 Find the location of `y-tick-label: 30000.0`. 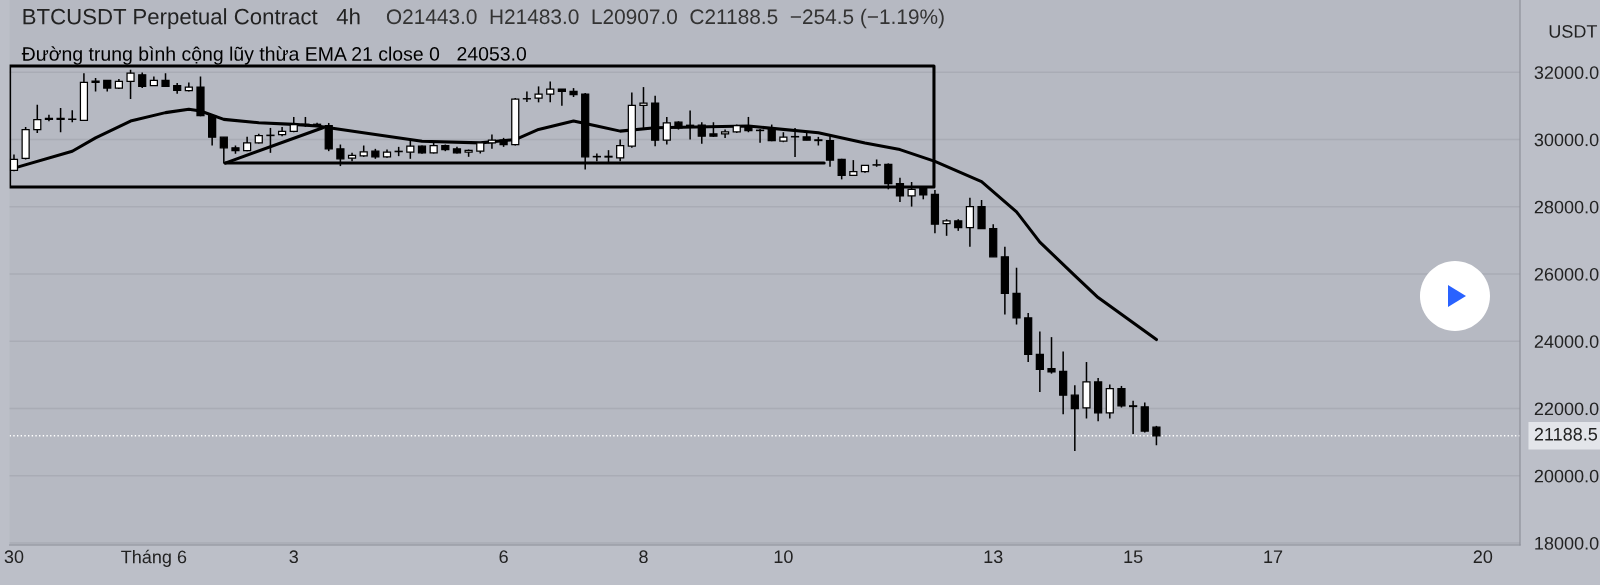

y-tick-label: 30000.0 is located at coordinates (1566, 140).